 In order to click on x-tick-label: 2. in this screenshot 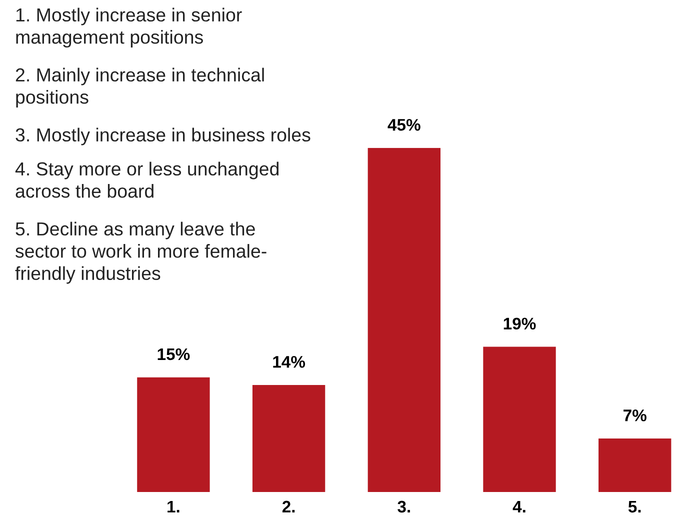, I will do `click(288, 506)`.